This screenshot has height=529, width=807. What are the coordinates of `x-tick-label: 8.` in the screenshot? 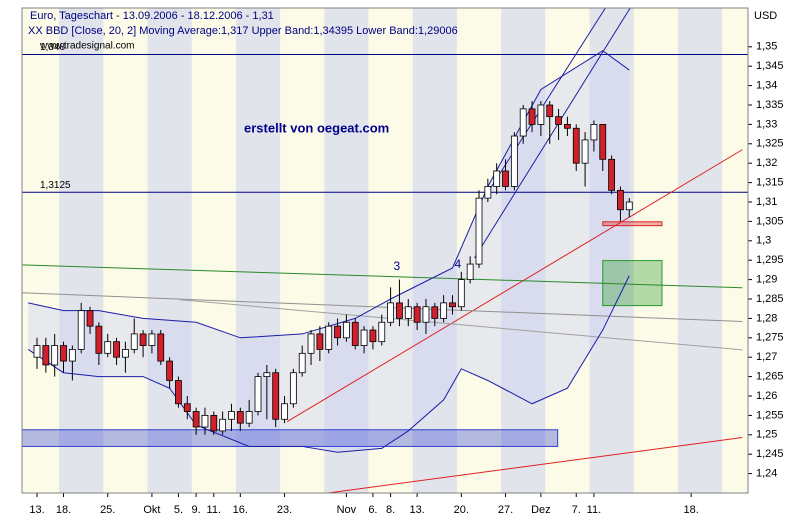 It's located at (390, 510).